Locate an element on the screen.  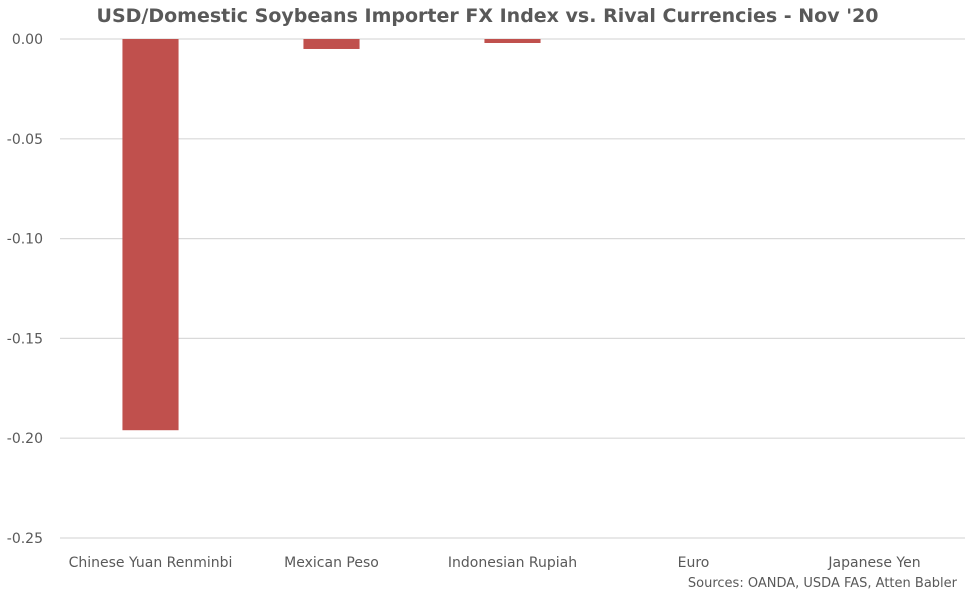
y-tick-label: -0.20 is located at coordinates (25, 439).